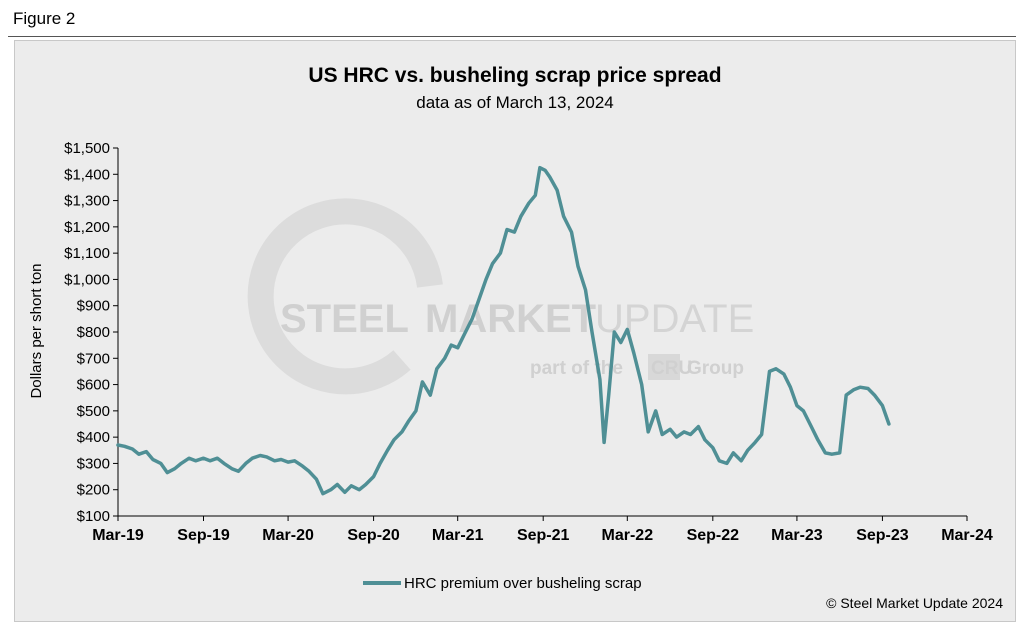 The height and width of the screenshot is (630, 1024). Describe the element at coordinates (523, 583) in the screenshot. I see `legend-label: HRC premium over busheling scrap` at that location.